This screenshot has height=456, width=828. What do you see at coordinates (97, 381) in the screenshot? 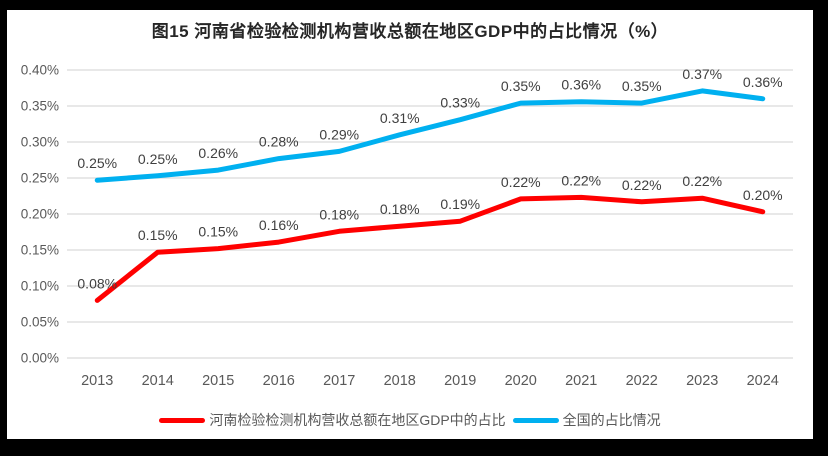
I see `x-tick-label: 2013` at bounding box center [97, 381].